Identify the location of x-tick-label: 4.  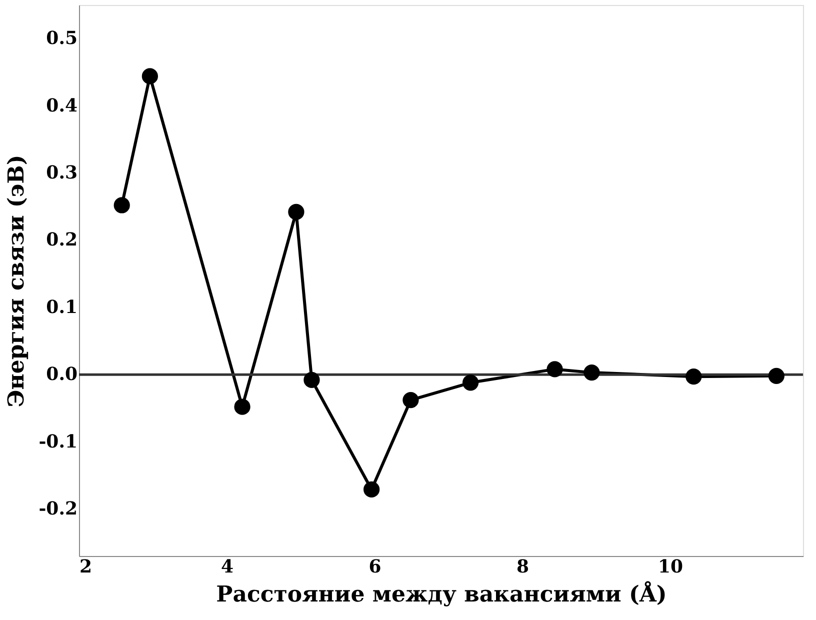
(227, 567).